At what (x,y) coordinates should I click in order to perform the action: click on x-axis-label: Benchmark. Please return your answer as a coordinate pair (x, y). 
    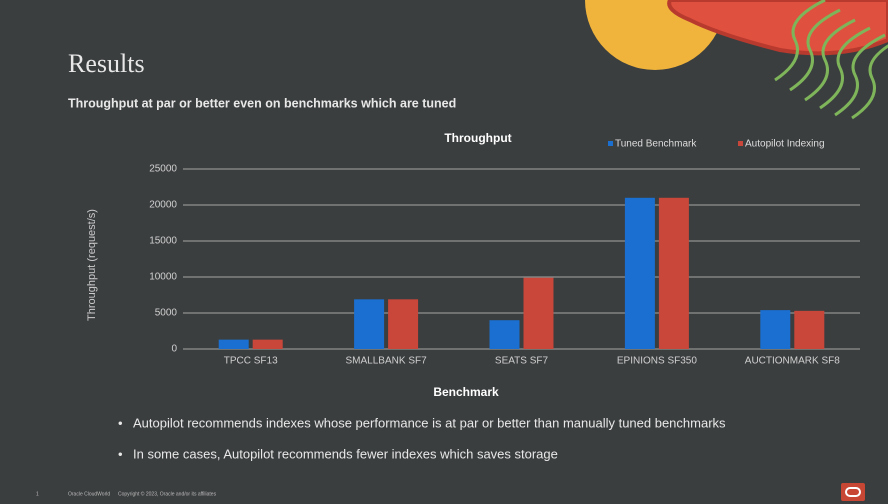
    Looking at the image, I should click on (466, 392).